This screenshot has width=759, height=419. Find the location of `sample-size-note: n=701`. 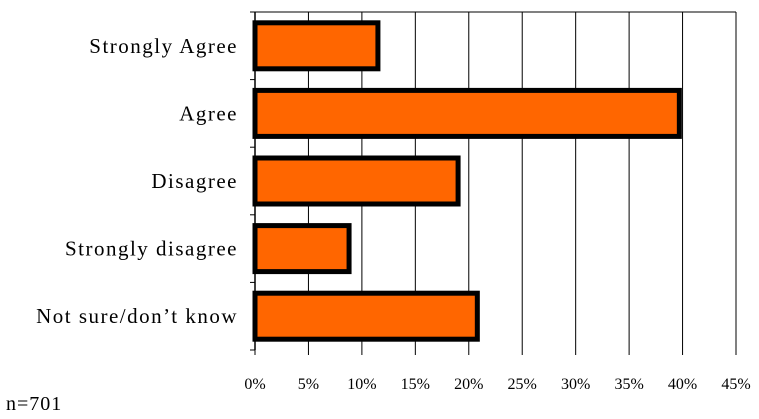

sample-size-note: n=701 is located at coordinates (34, 404).